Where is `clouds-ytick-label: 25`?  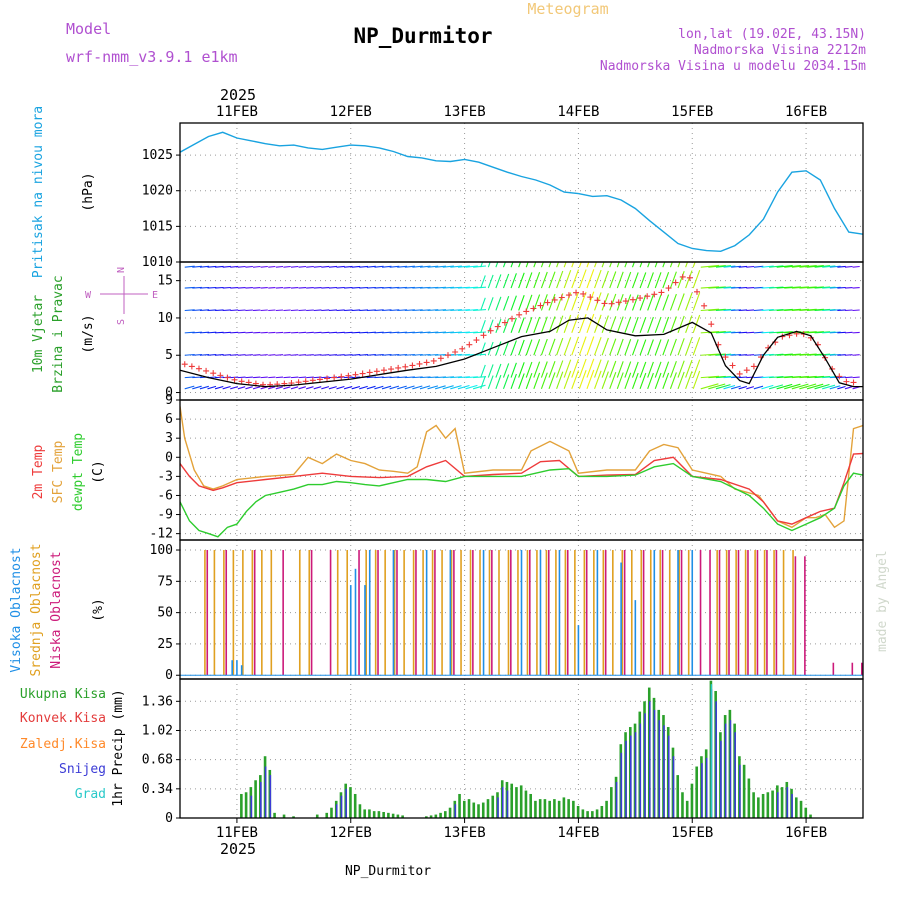
clouds-ytick-label: 25 is located at coordinates (165, 644).